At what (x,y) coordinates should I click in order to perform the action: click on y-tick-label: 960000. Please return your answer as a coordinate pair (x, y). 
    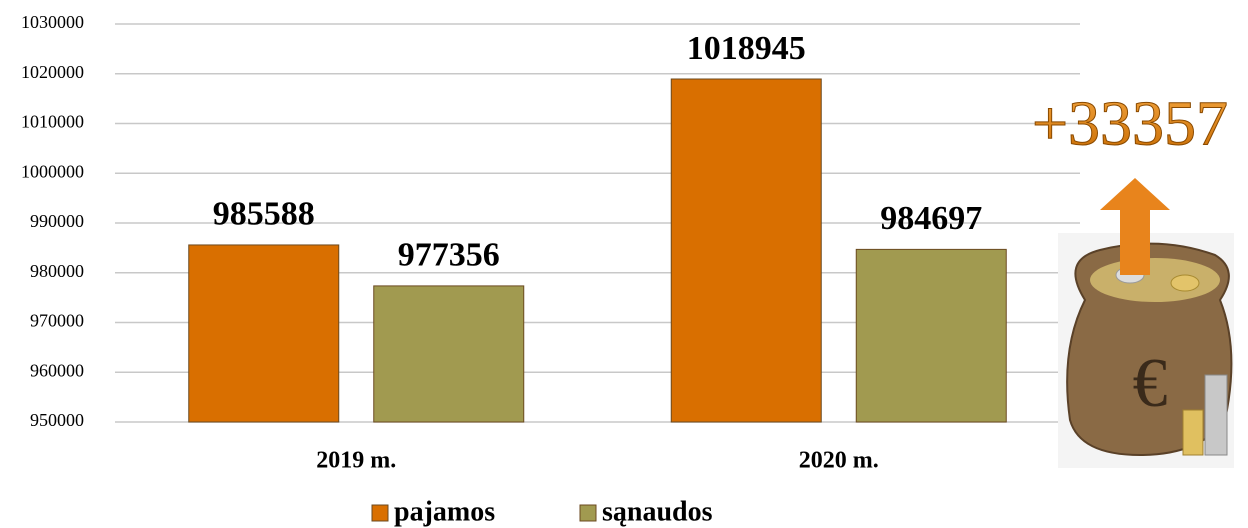
    Looking at the image, I should click on (57, 370).